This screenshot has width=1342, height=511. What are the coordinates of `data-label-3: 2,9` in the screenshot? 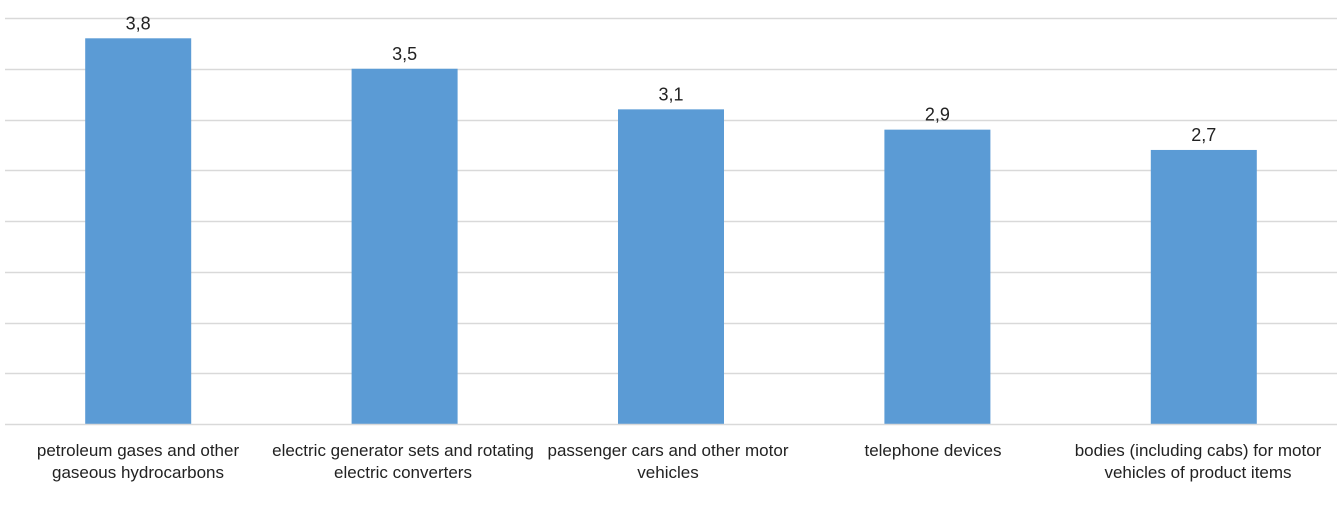 It's located at (937, 115).